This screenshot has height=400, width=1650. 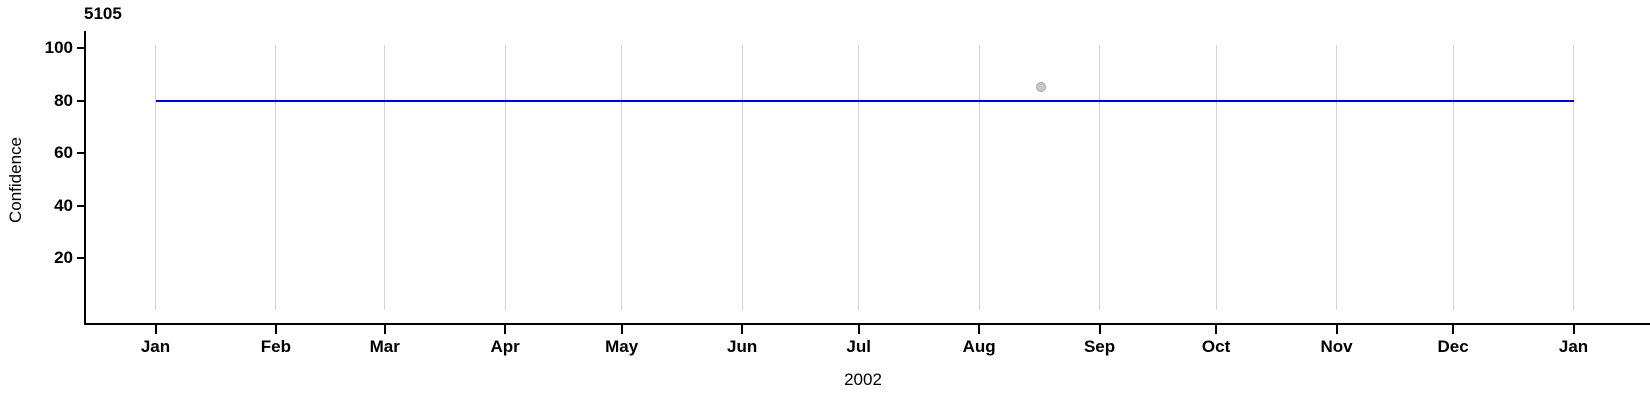 What do you see at coordinates (63, 258) in the screenshot?
I see `y-tick-label-20: 20` at bounding box center [63, 258].